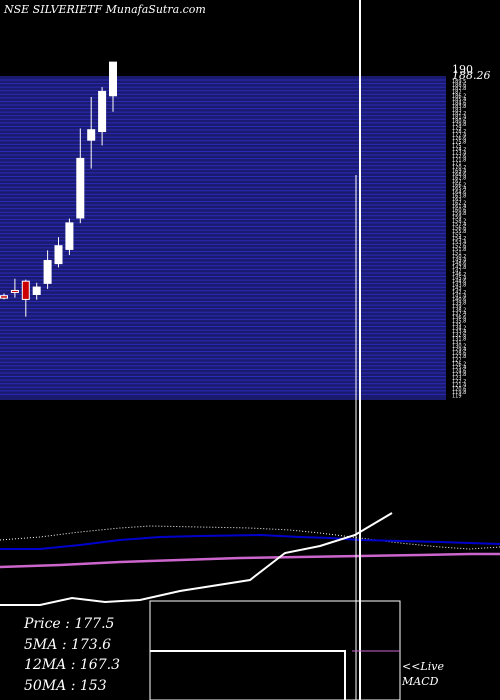 Image resolution: width=500 pixels, height=700 pixels. I want to click on level-label: 181.4, so click(459, 118).